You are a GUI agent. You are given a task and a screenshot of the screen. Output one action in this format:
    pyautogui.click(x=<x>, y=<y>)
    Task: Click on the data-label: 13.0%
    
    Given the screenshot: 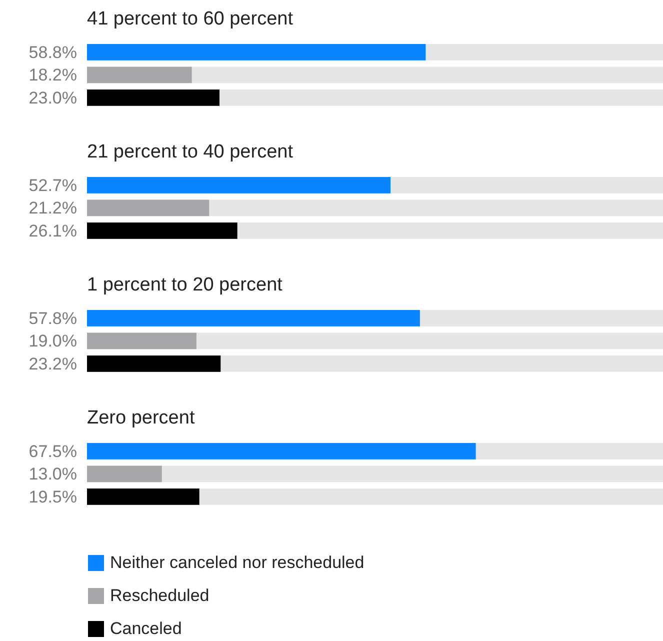 What is the action you would take?
    pyautogui.click(x=52, y=474)
    